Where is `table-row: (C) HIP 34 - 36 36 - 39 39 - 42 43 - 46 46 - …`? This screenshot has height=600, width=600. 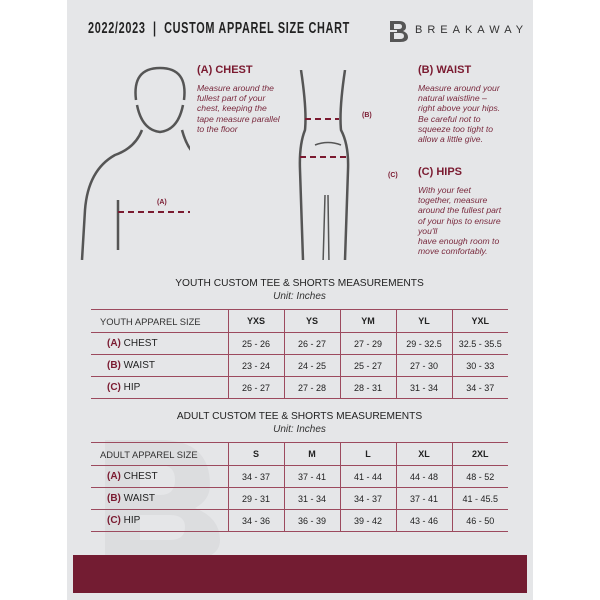
table-row: (C) HIP 34 - 36 36 - 39 39 - 42 43 - 46 46 - … is located at coordinates (299, 520).